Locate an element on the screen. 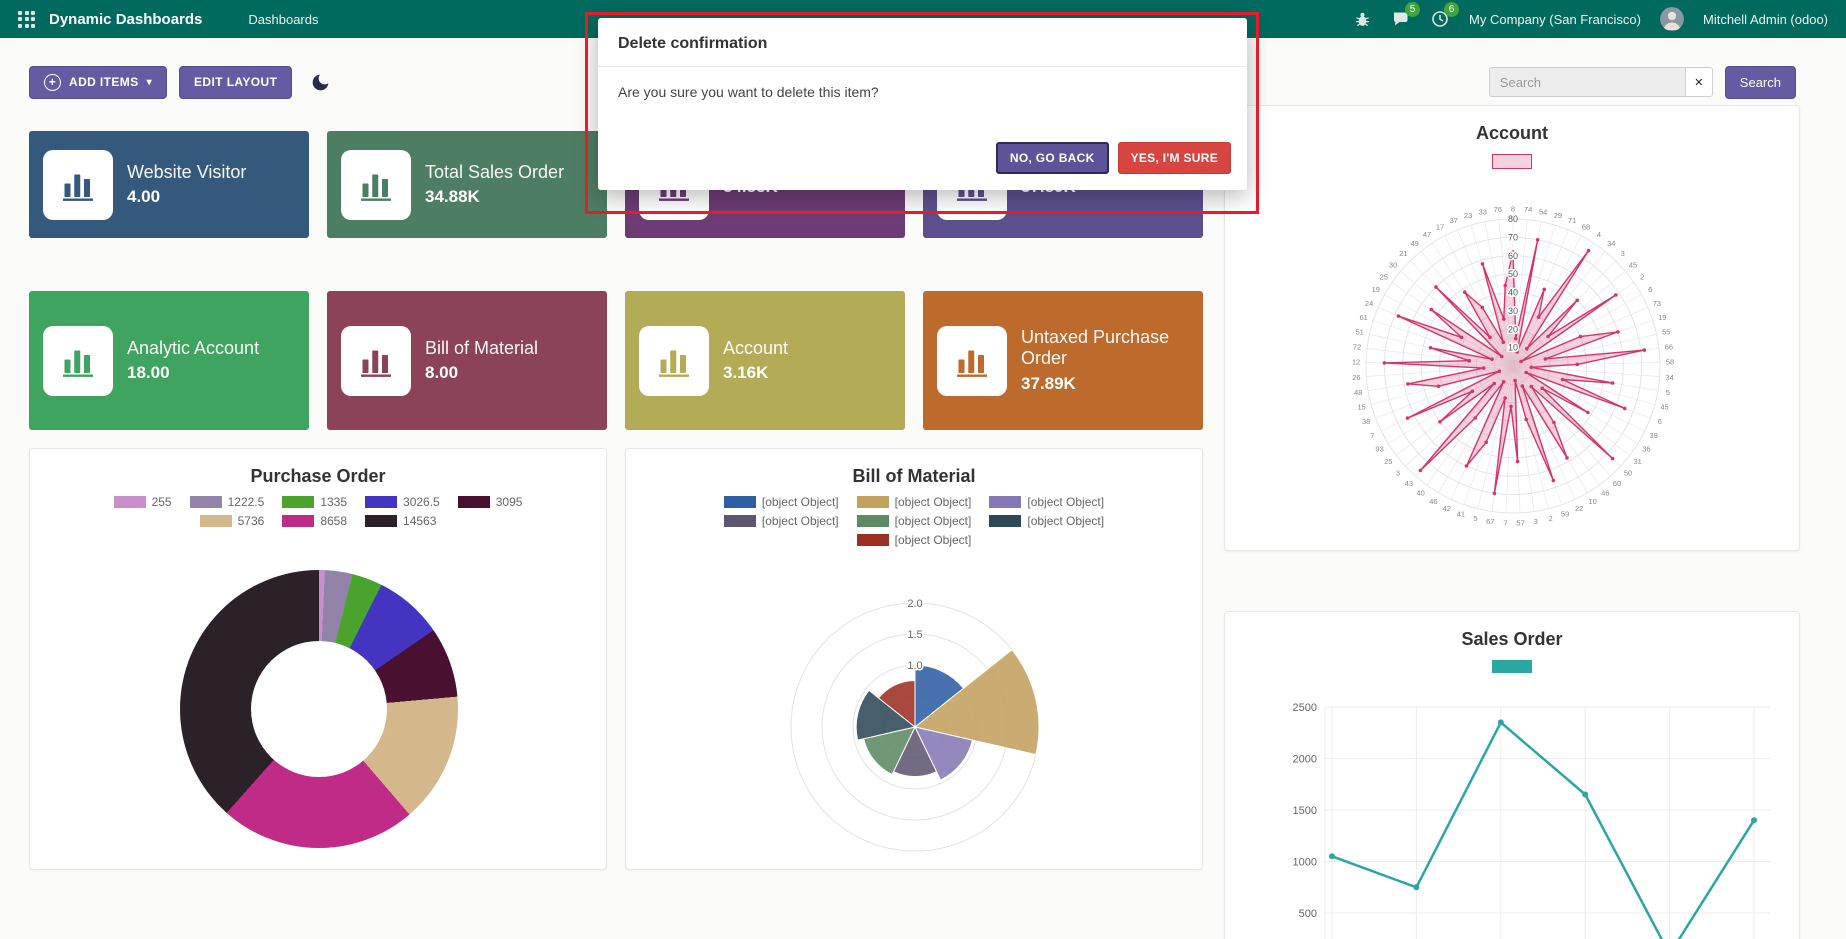 The width and height of the screenshot is (1846, 939). kpi-tile: Untaxed Purchase Order 37.89K is located at coordinates (1063, 360).